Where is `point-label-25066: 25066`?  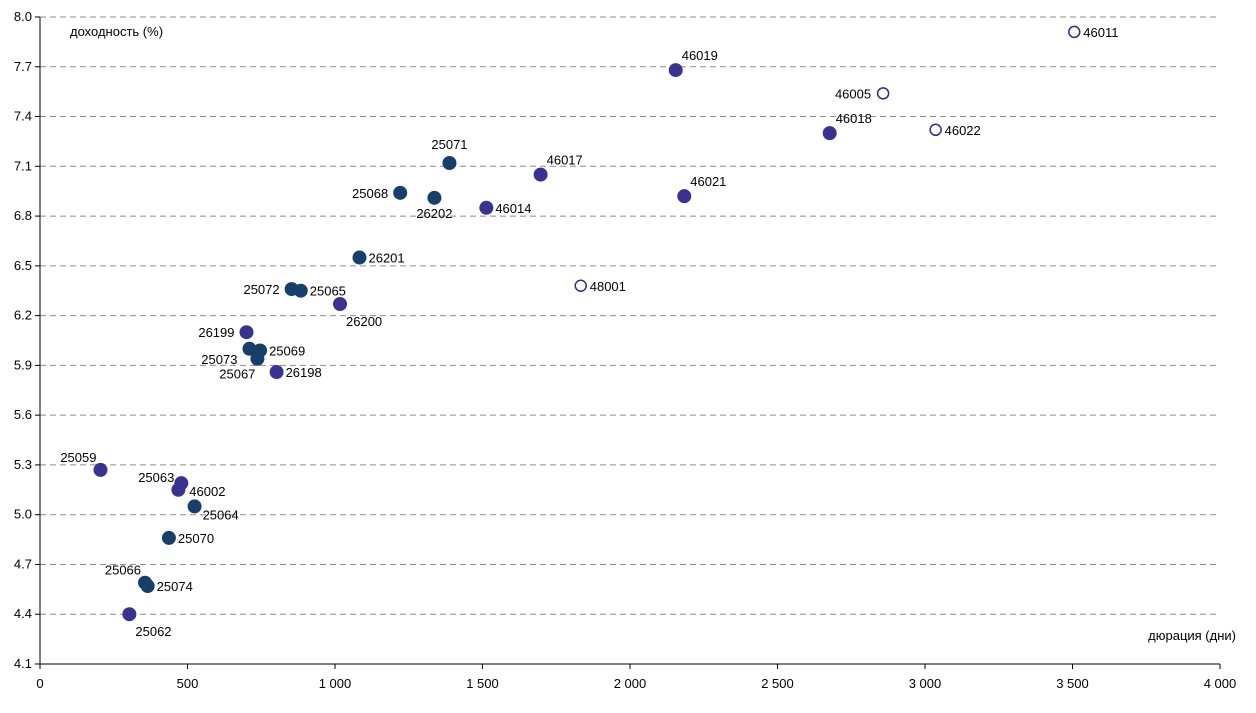
point-label-25066: 25066 is located at coordinates (123, 570).